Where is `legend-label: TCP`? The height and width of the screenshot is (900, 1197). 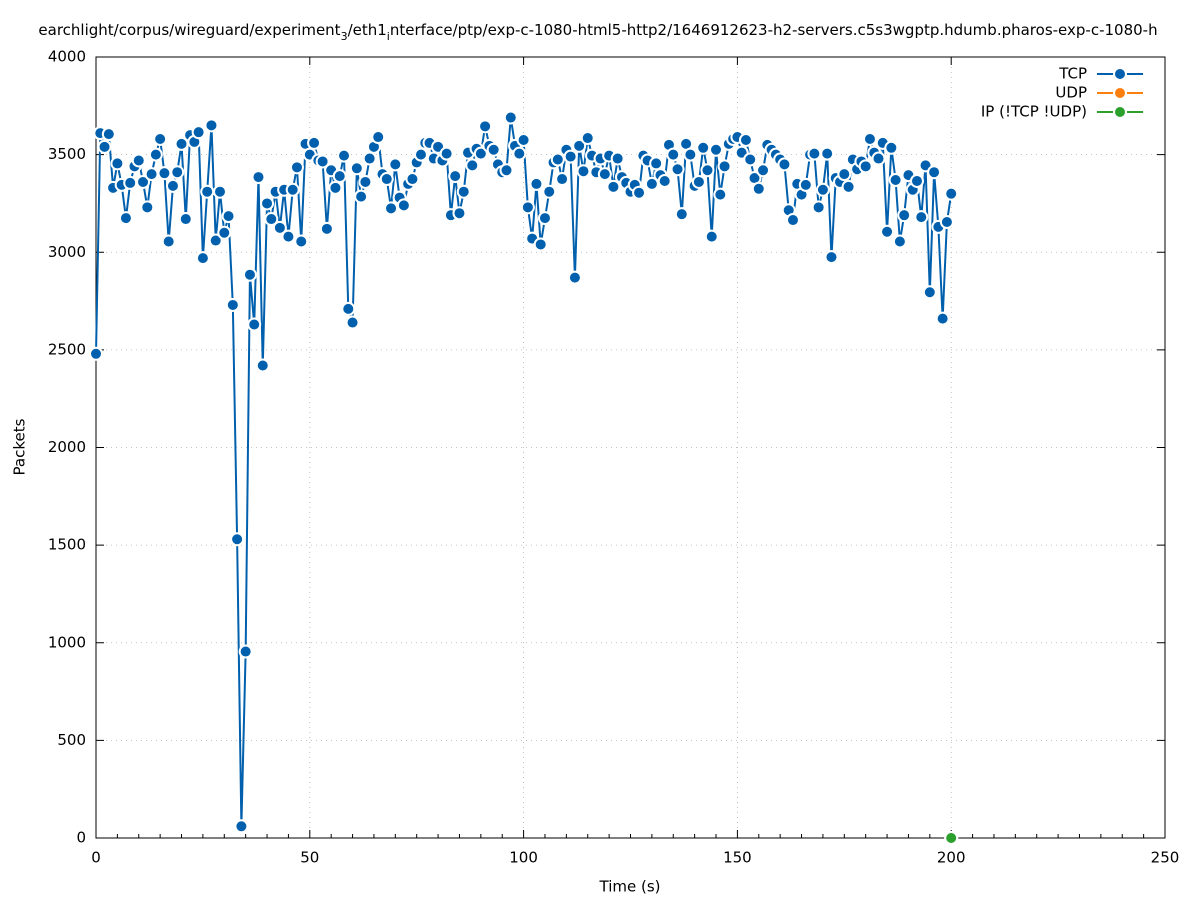
legend-label: TCP is located at coordinates (1072, 74).